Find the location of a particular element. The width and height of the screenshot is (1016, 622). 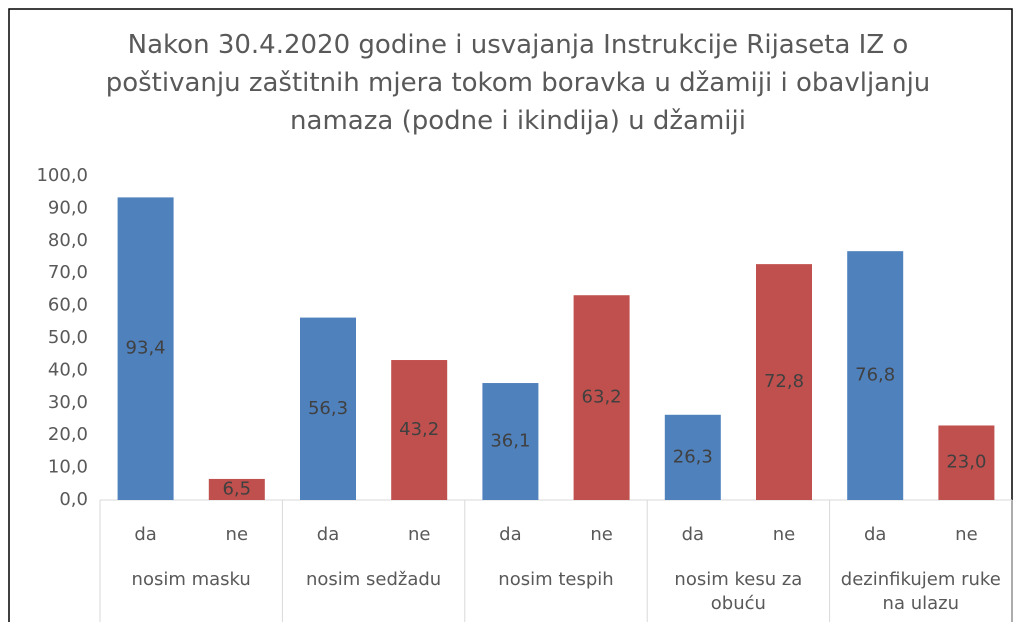

data-label: 23,0 is located at coordinates (966, 462).